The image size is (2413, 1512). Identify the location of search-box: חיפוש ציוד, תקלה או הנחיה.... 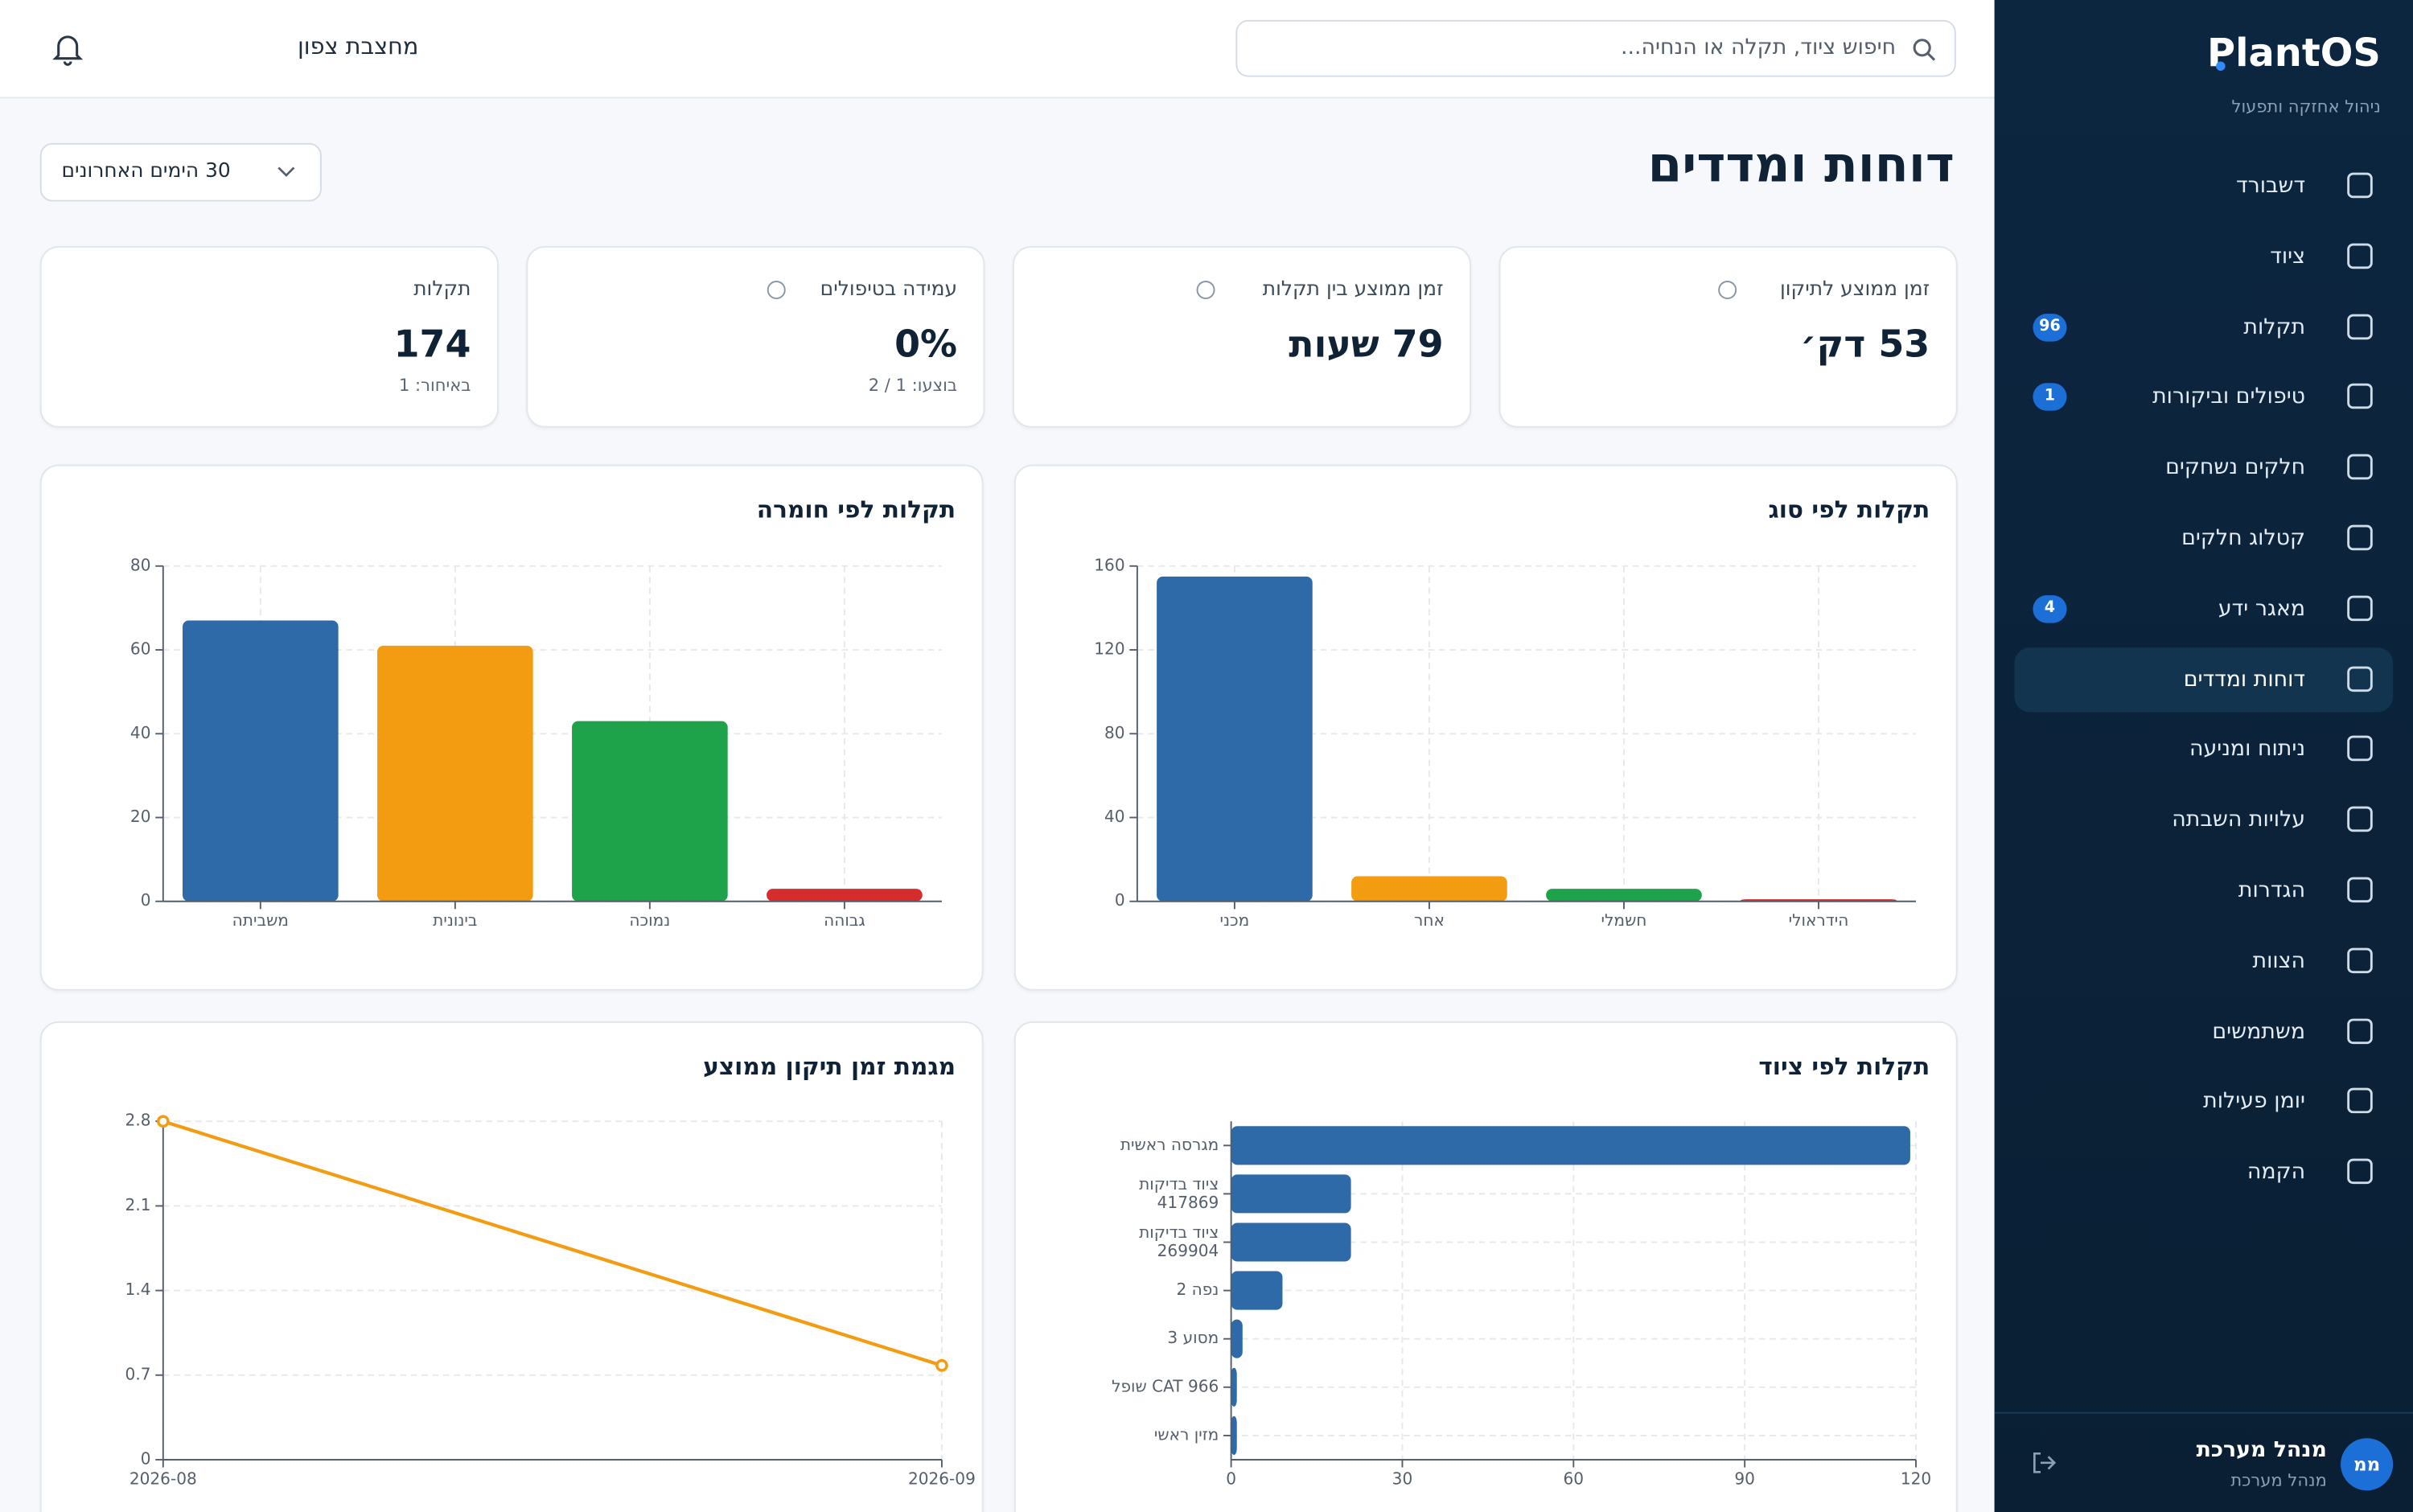
(1595, 48).